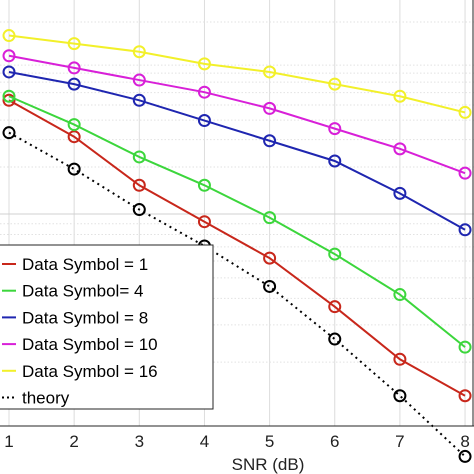 The image size is (474, 474). What do you see at coordinates (46, 398) in the screenshot?
I see `legend-label: theory` at bounding box center [46, 398].